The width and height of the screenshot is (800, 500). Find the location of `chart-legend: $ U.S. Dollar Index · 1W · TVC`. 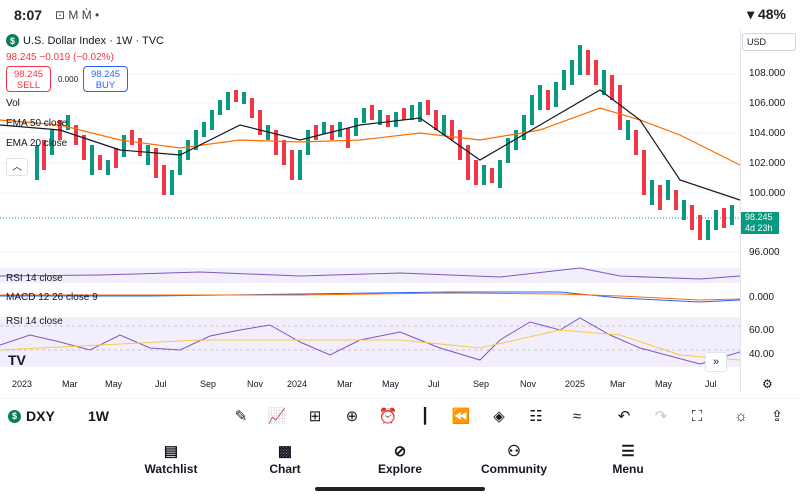

chart-legend: $ U.S. Dollar Index · 1W · TVC is located at coordinates (85, 40).